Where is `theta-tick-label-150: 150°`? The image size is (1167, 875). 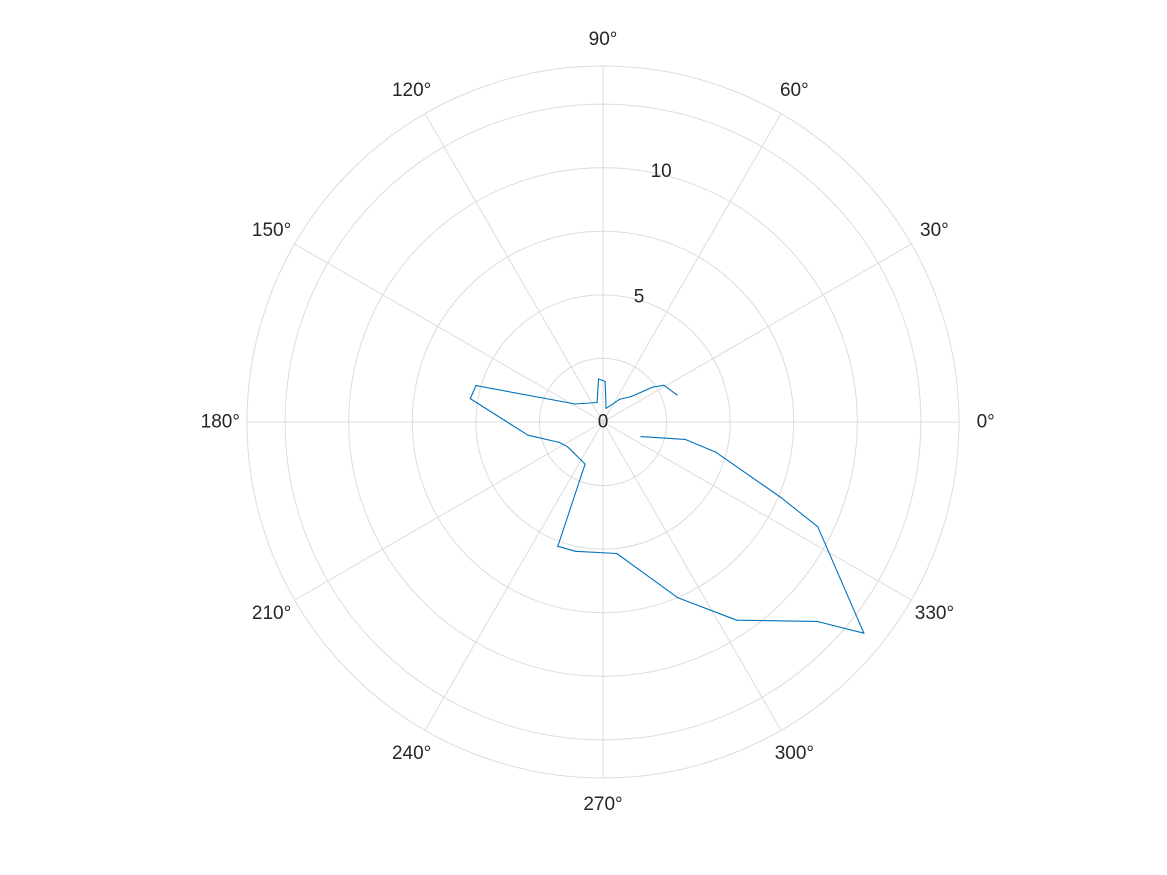 theta-tick-label-150: 150° is located at coordinates (271, 230).